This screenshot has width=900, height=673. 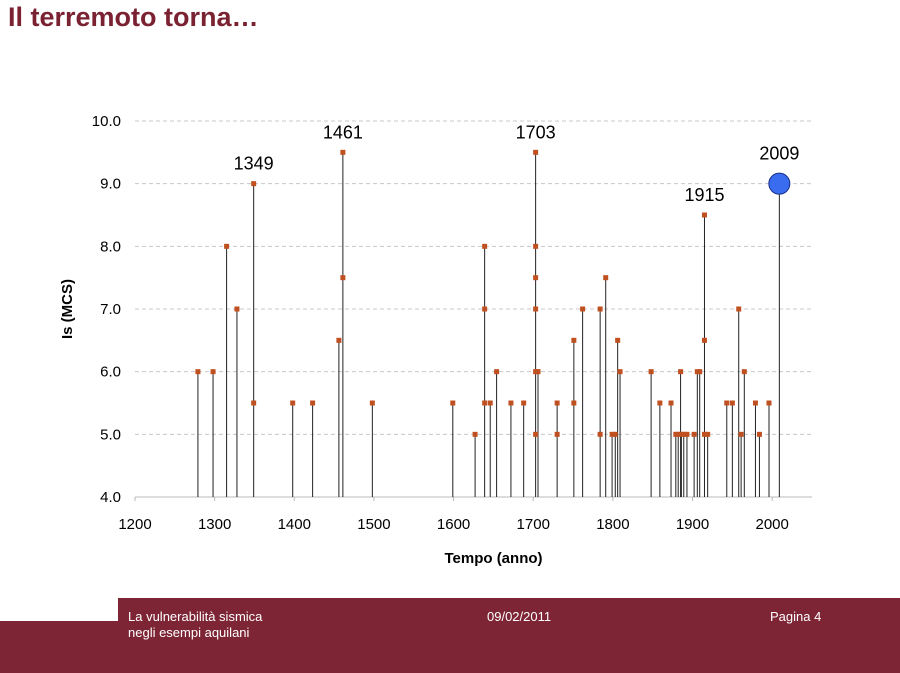 I want to click on x-tick-label: 2000, so click(x=771, y=524).